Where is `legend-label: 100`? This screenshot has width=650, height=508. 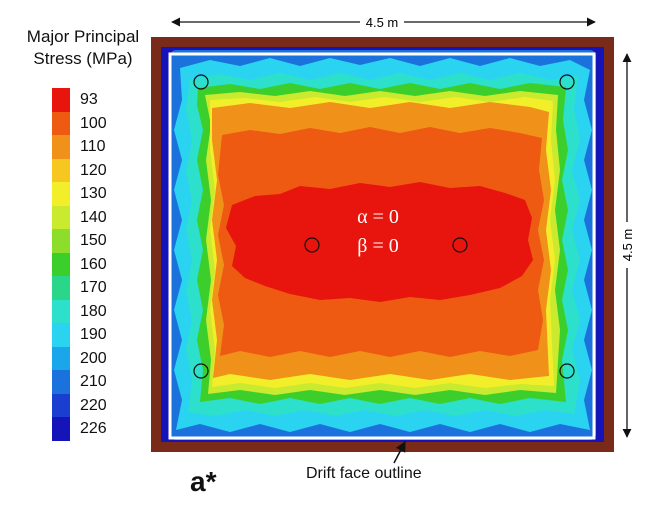
legend-label: 100 is located at coordinates (93, 123).